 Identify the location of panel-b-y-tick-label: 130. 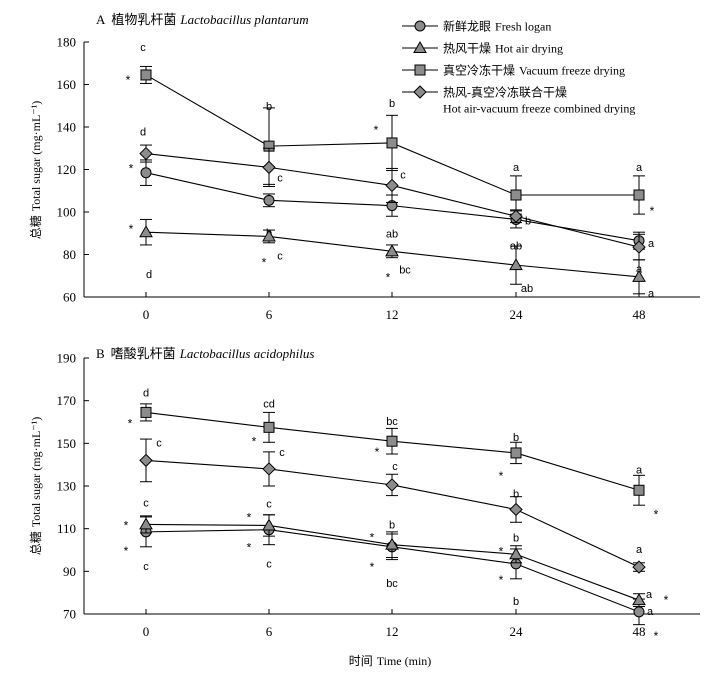
(67, 486).